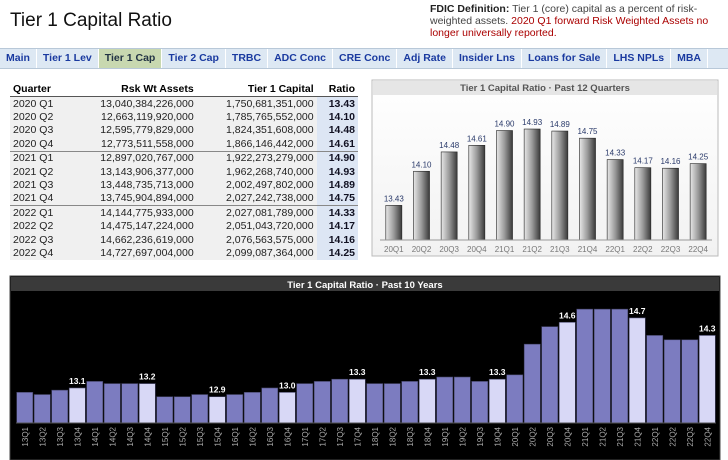 This screenshot has width=728, height=460. What do you see at coordinates (504, 124) in the screenshot?
I see `value-label: 14.90` at bounding box center [504, 124].